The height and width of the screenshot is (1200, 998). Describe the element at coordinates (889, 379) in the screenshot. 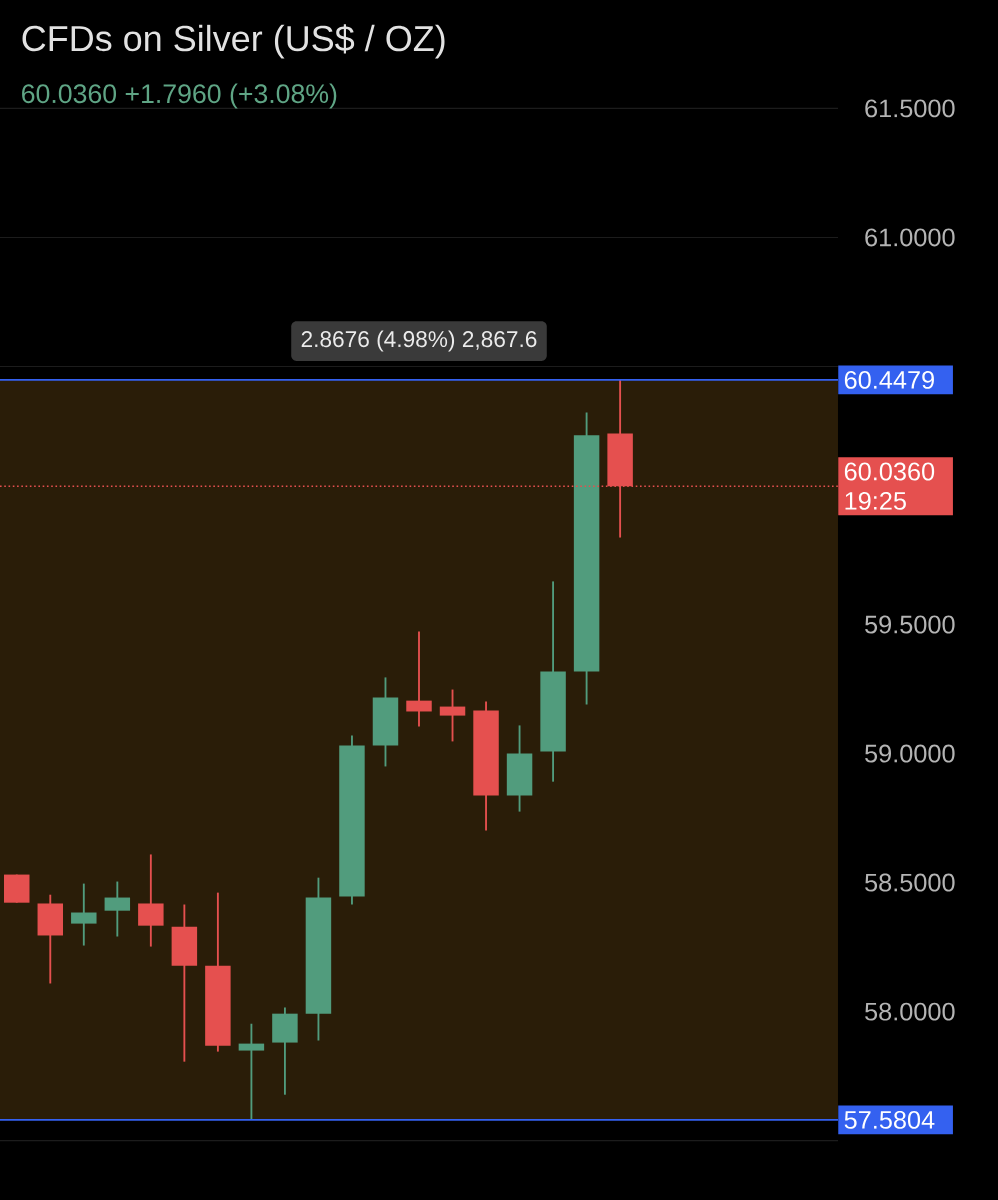

I see `ref-line-label: 60.4479` at that location.